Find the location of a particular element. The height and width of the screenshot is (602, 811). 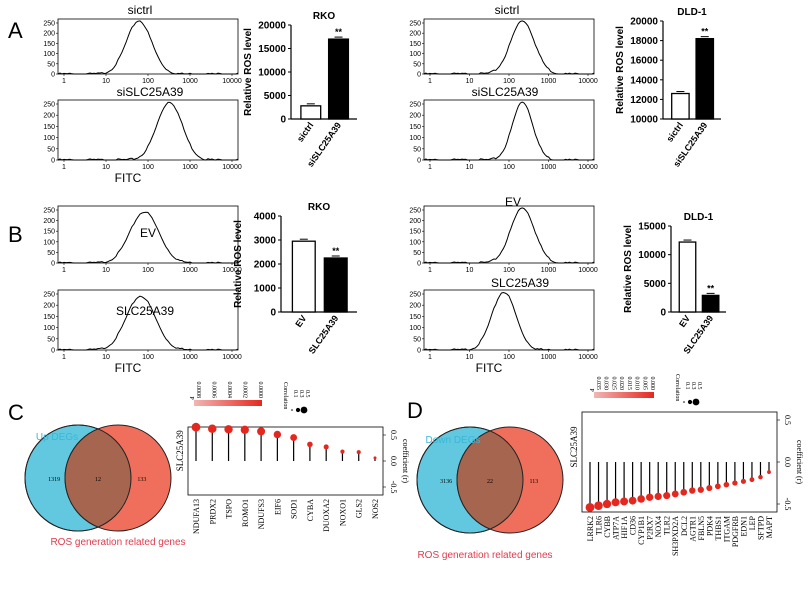

hist-a-dld-si-xtick-label: 10000 is located at coordinates (588, 167).